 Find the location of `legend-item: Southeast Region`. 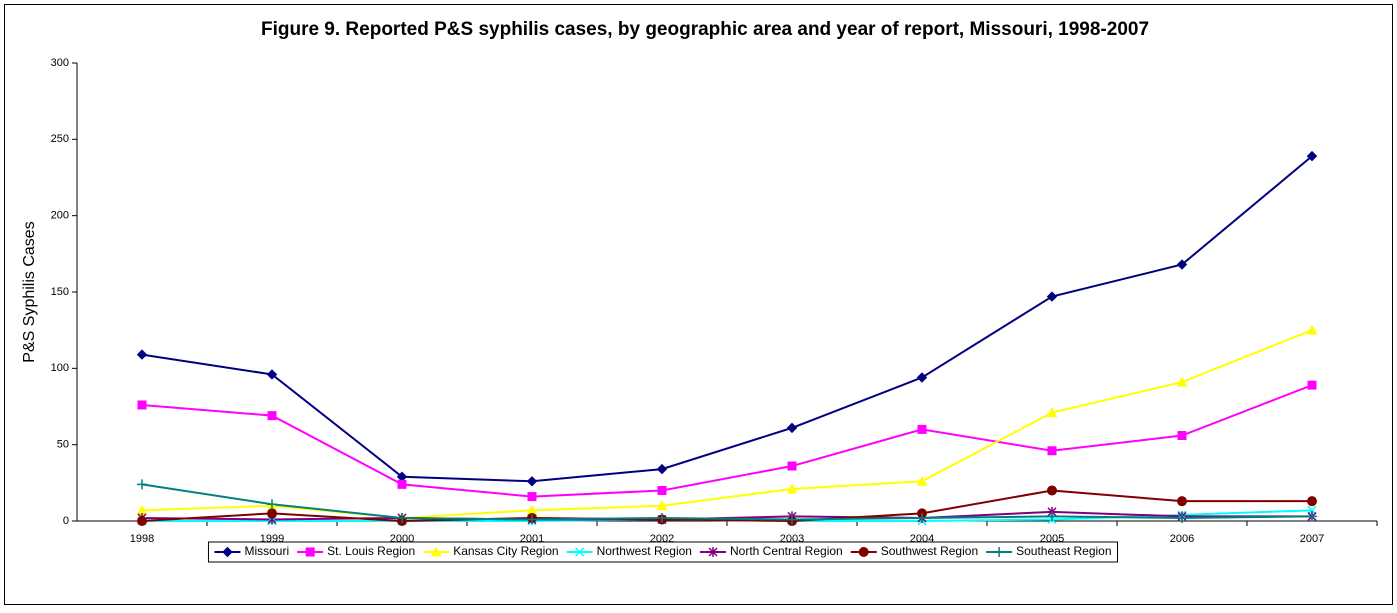

legend-item: Southeast Region is located at coordinates (1049, 551).